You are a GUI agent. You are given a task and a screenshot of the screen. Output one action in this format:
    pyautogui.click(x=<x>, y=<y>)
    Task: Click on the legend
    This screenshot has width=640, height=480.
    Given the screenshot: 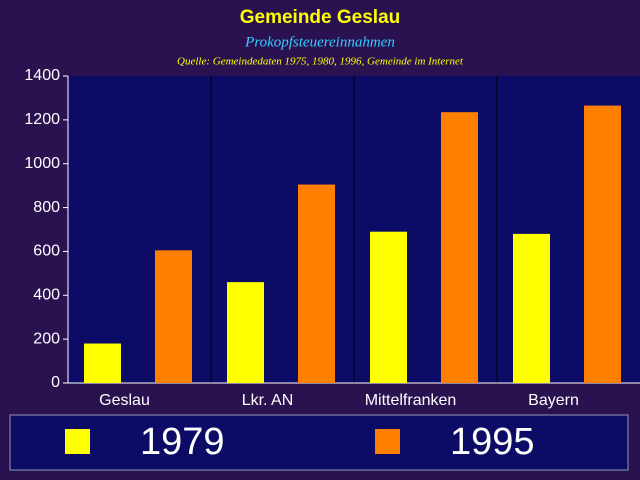 What is the action you would take?
    pyautogui.click(x=319, y=442)
    